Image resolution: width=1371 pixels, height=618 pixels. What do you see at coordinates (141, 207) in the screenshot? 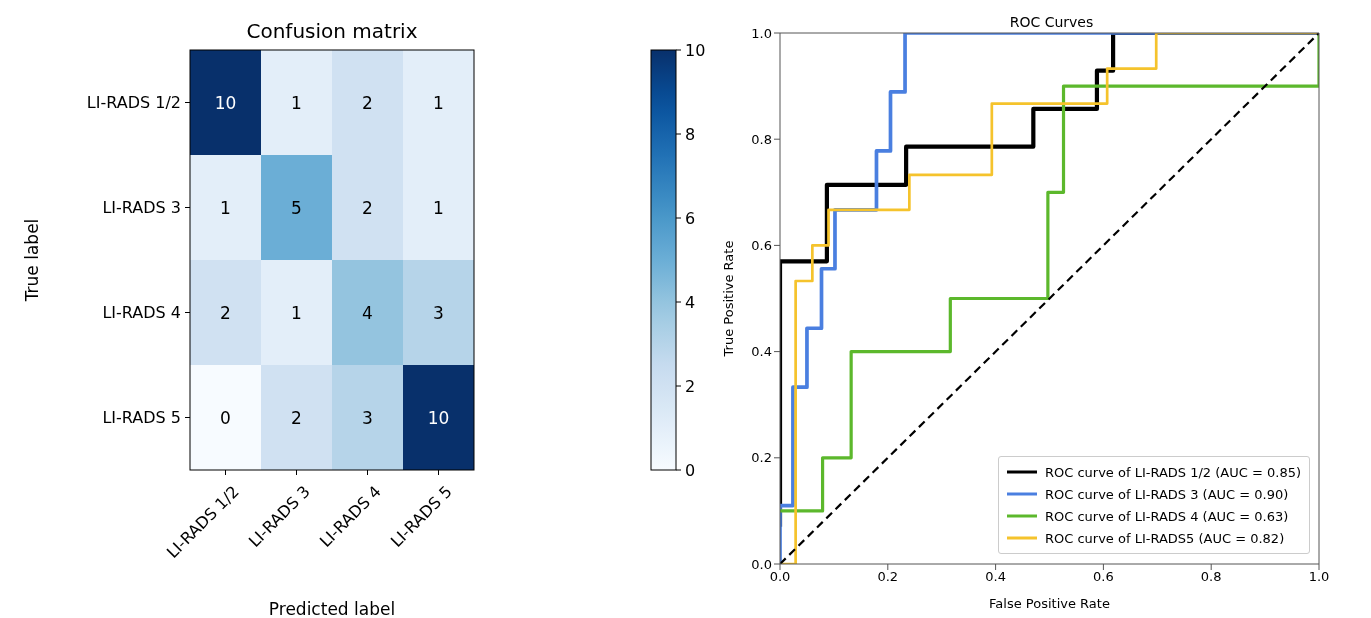
I see `y-tick-label: LI-RADS 3` at bounding box center [141, 207].